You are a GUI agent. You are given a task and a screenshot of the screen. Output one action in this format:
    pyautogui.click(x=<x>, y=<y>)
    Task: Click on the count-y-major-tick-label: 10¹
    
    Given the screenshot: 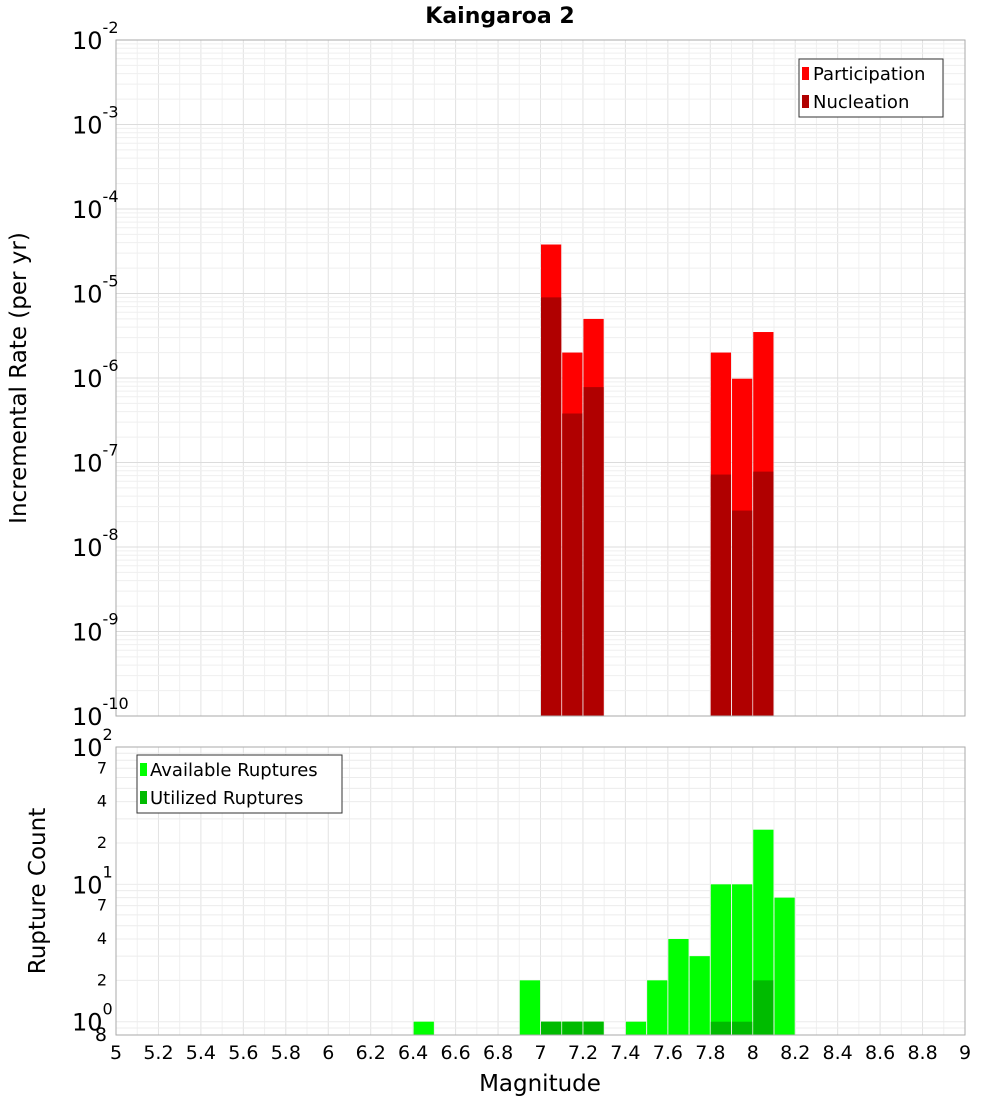 What is the action you would take?
    pyautogui.click(x=92, y=880)
    